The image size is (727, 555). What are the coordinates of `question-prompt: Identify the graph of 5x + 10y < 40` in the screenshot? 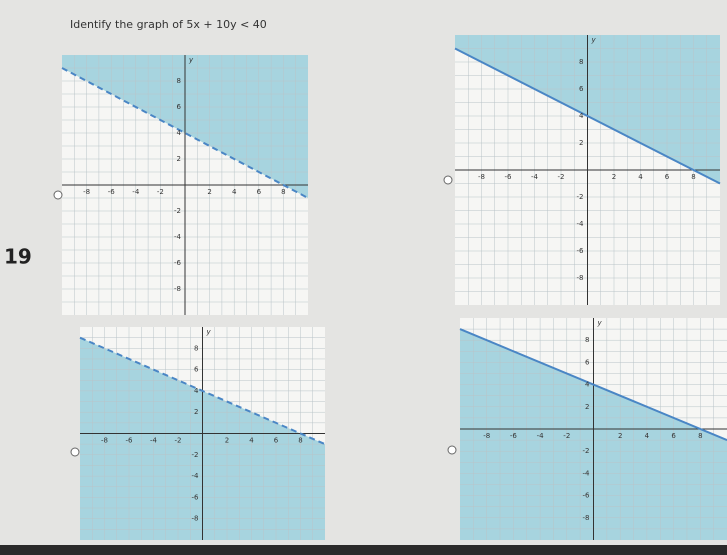 It's located at (168, 24).